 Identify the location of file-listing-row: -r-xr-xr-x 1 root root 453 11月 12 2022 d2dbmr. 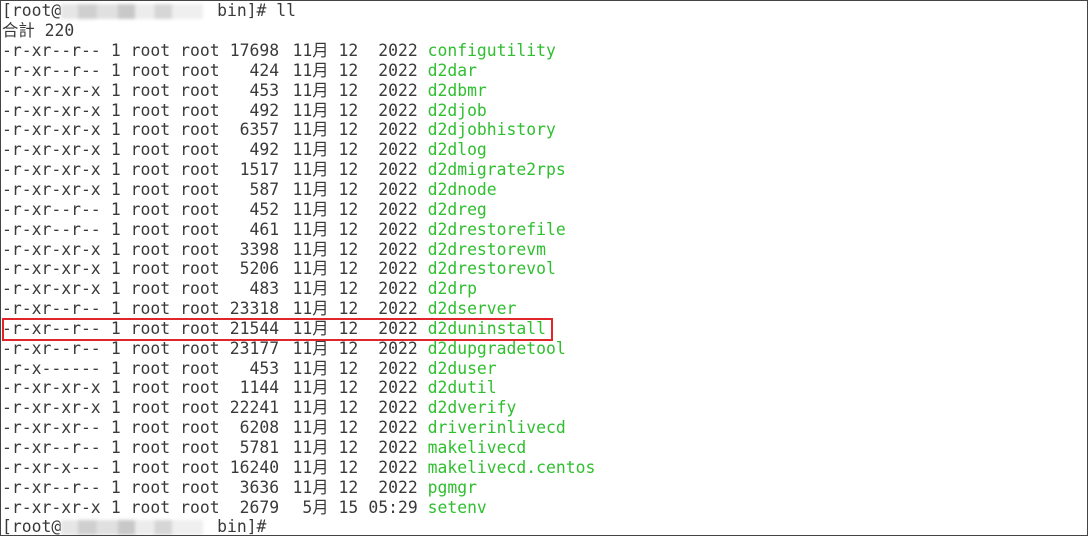
(244, 91).